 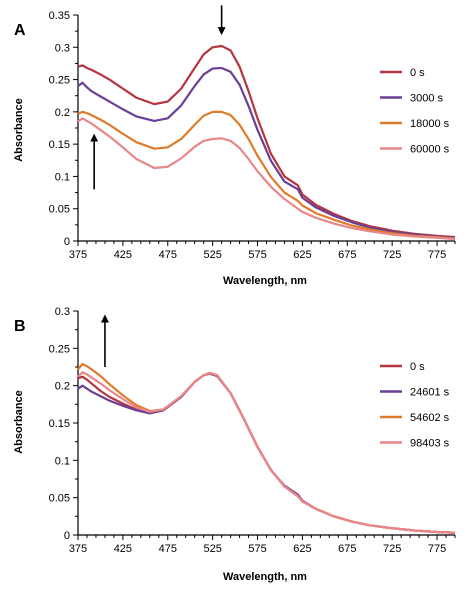 What do you see at coordinates (427, 99) in the screenshot?
I see `legend-label: 3000 s` at bounding box center [427, 99].